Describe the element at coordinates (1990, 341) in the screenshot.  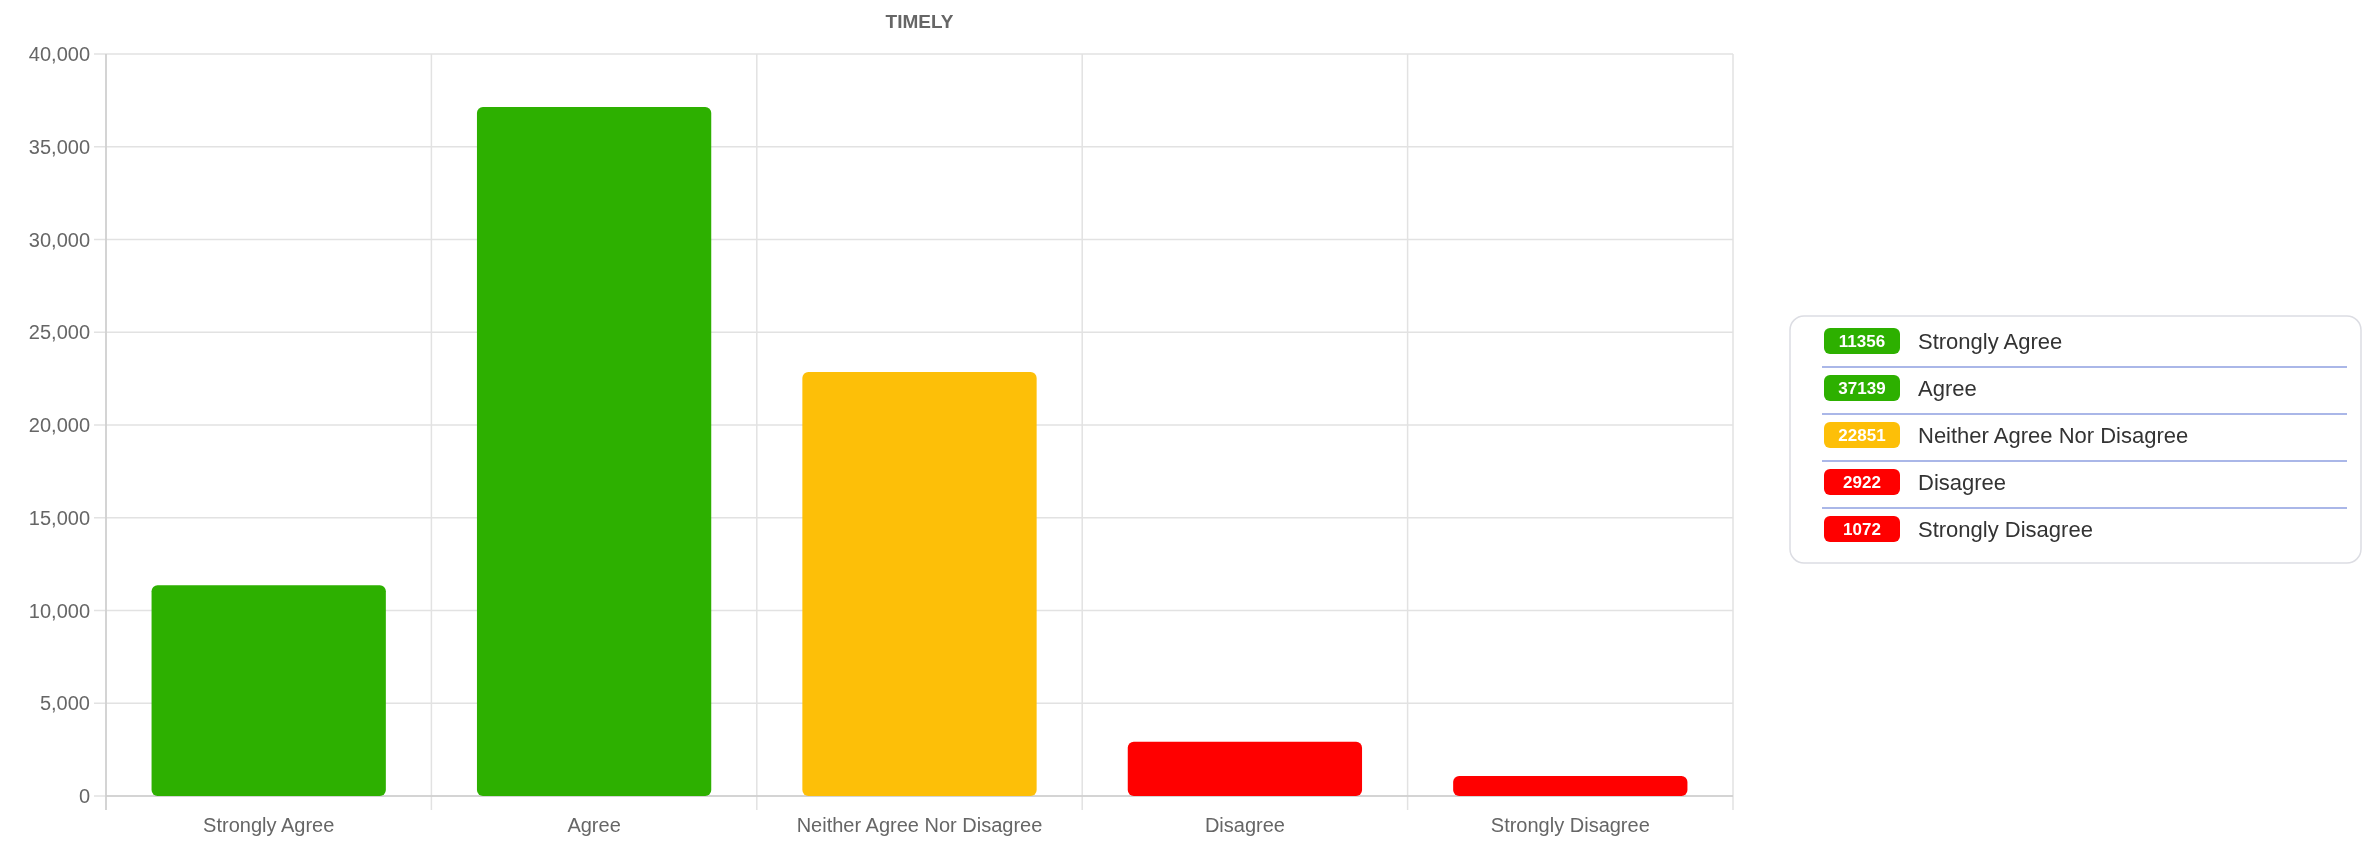
I see `category-label: Strongly Agree` at that location.